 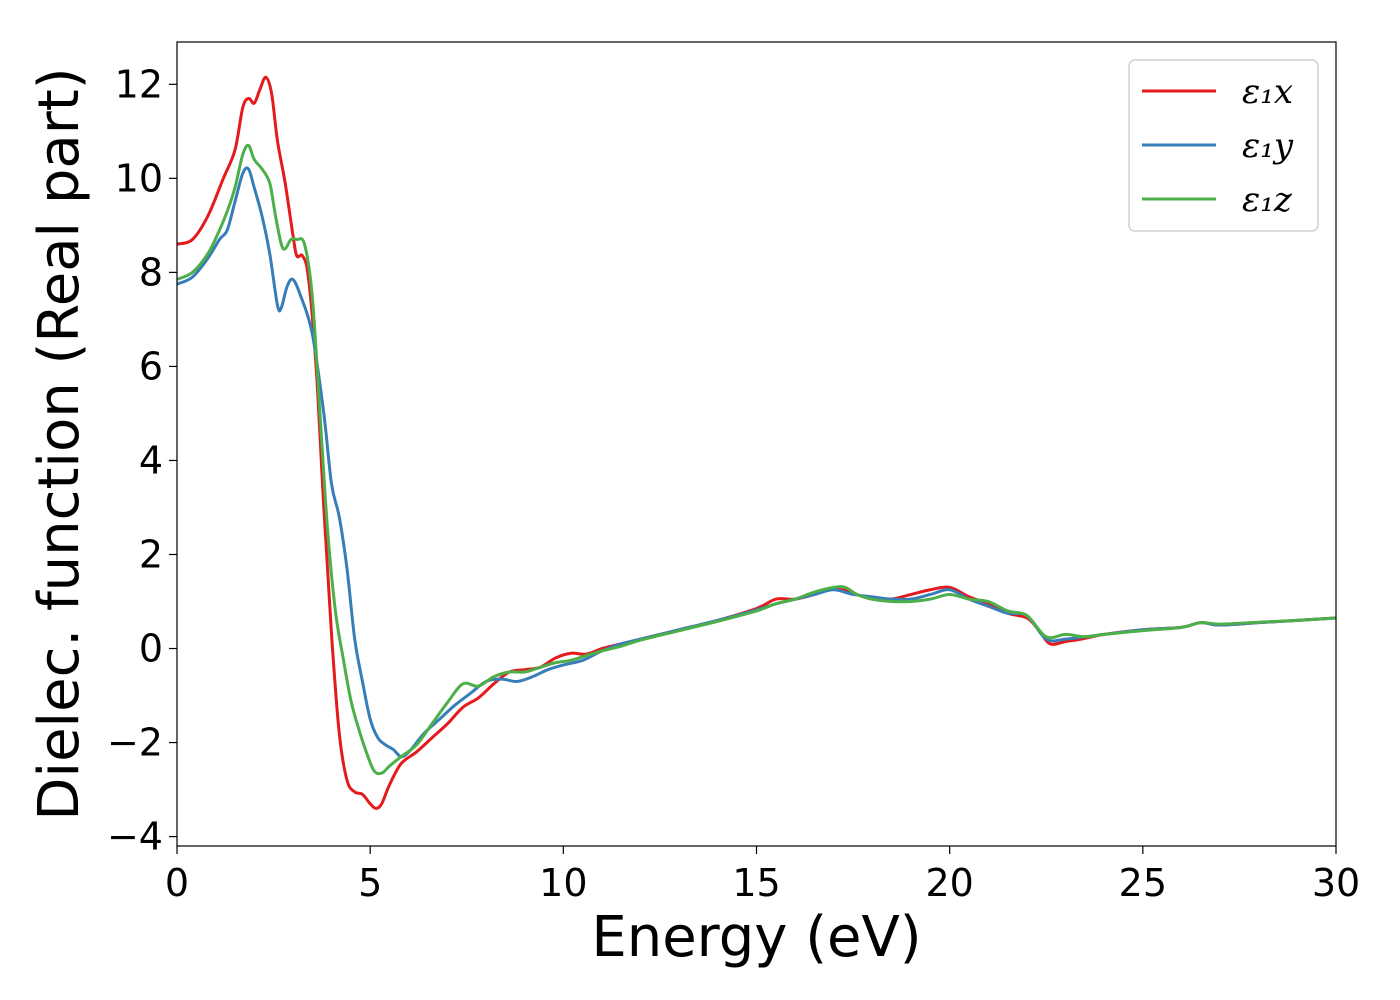 What do you see at coordinates (1267, 200) in the screenshot?
I see `legend-label-2: ε₁z` at bounding box center [1267, 200].